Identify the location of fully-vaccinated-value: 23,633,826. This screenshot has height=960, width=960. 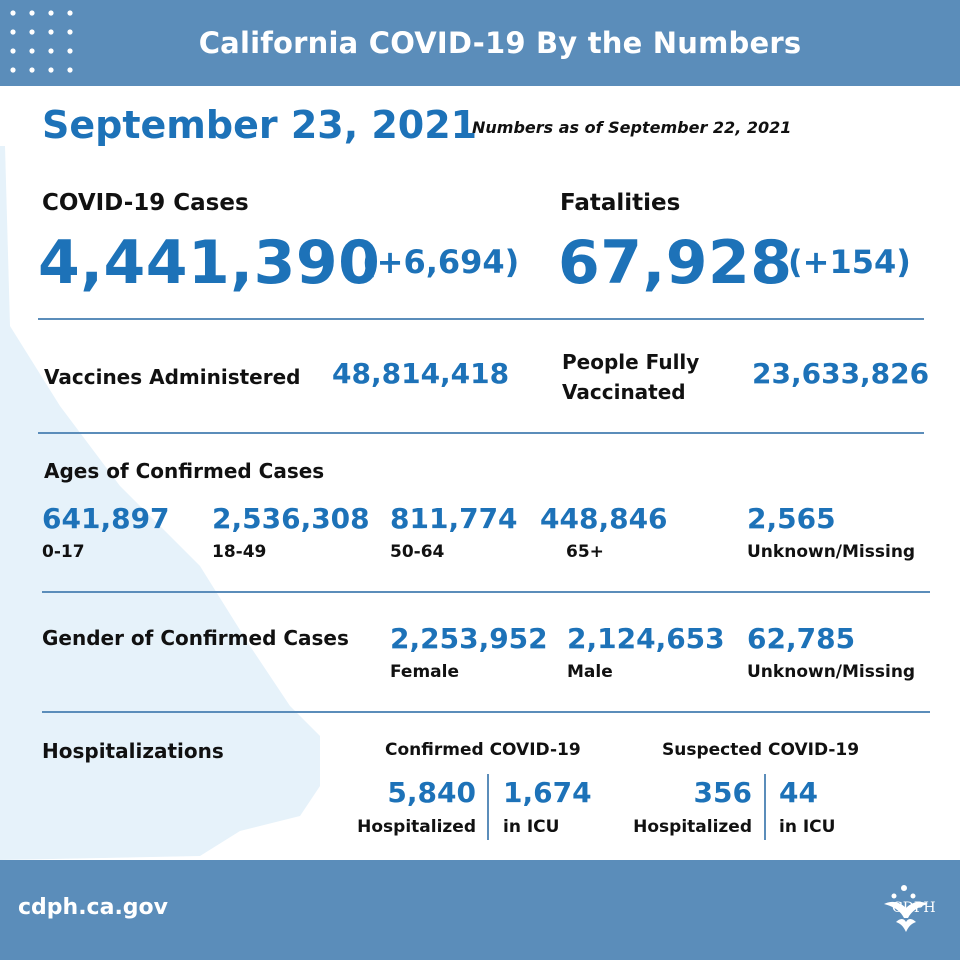
(841, 373).